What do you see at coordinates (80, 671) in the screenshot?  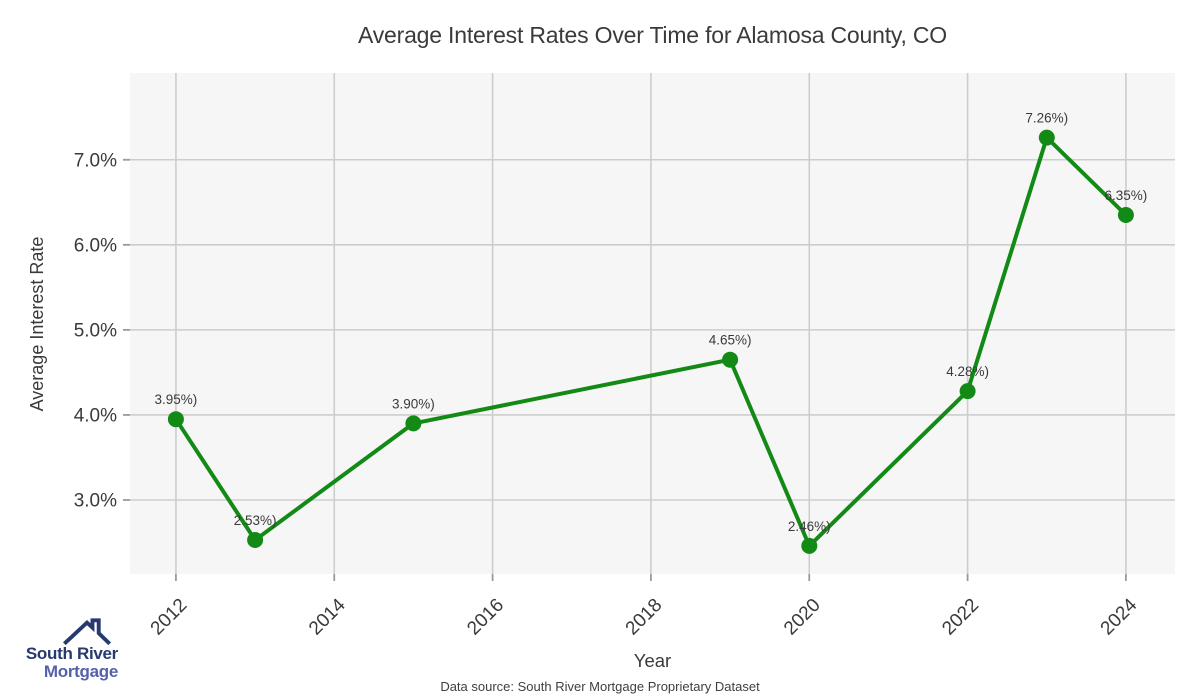 I see `logo-text-line2: Mortgage` at bounding box center [80, 671].